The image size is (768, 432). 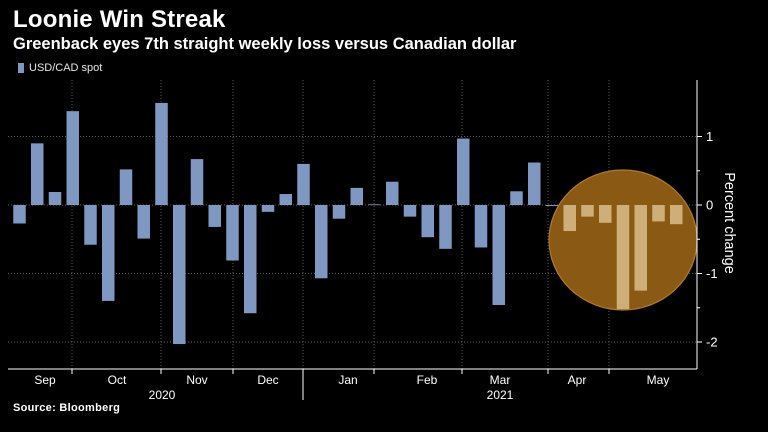 I want to click on legend-label: USD/CAD spot, so click(x=66, y=68).